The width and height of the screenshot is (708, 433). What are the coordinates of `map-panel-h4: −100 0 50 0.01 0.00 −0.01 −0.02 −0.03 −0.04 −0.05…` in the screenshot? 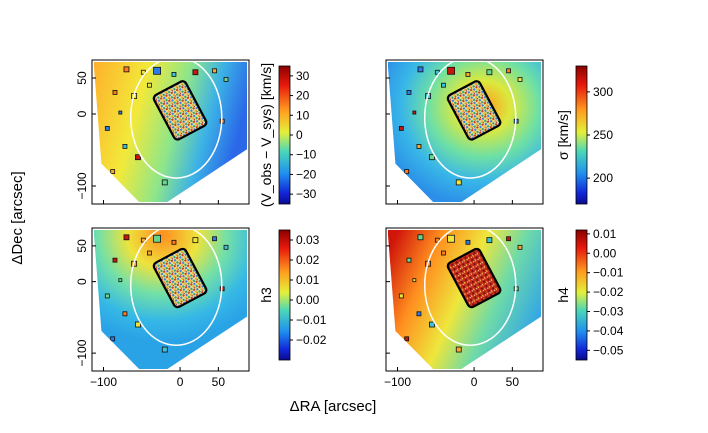 It's located at (504, 308).